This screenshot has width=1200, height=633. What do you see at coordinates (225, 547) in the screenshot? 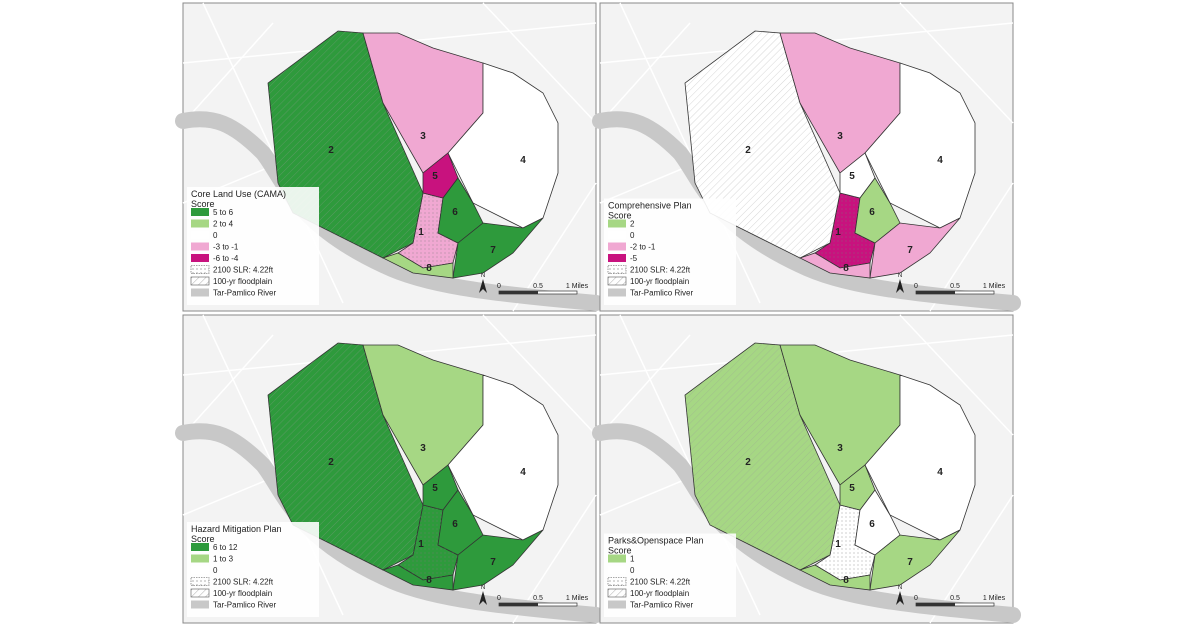
I see `legend-label: 6 to 12` at bounding box center [225, 547].